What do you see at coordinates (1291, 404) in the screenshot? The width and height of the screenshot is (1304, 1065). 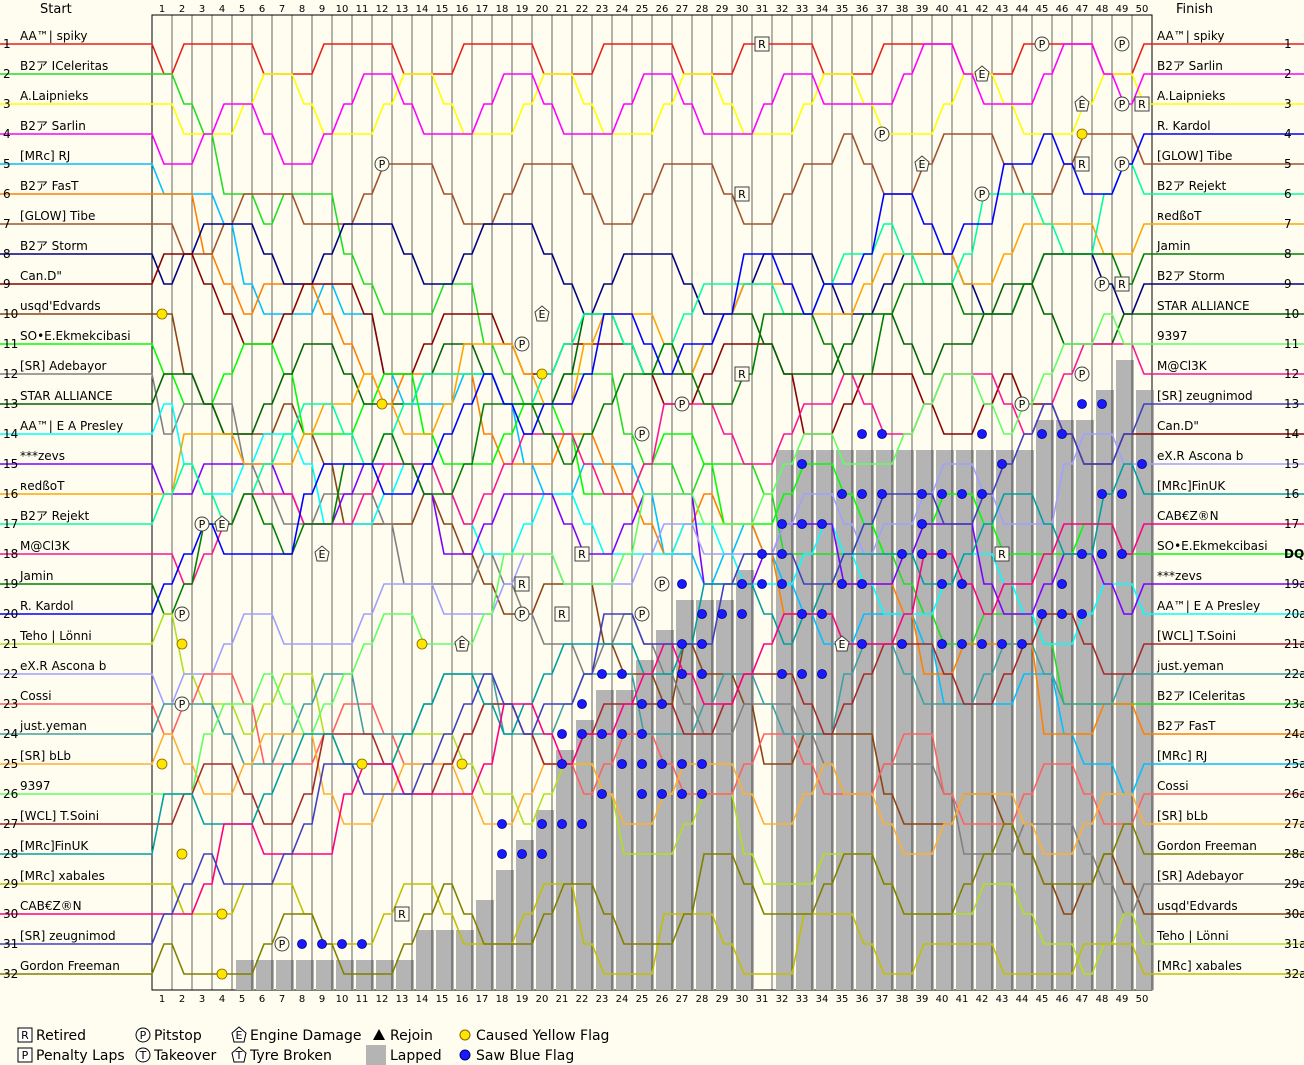 I see `finish-position-number: 13` at bounding box center [1291, 404].